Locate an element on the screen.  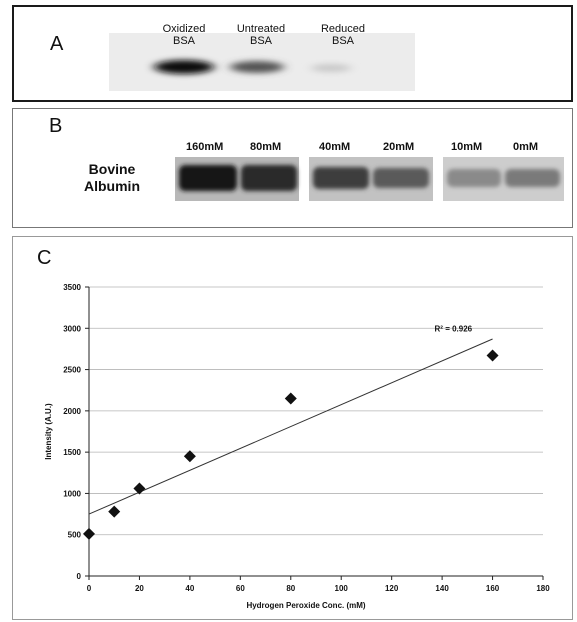
lane-label-reduced-line1: Reduced is located at coordinates (343, 29).